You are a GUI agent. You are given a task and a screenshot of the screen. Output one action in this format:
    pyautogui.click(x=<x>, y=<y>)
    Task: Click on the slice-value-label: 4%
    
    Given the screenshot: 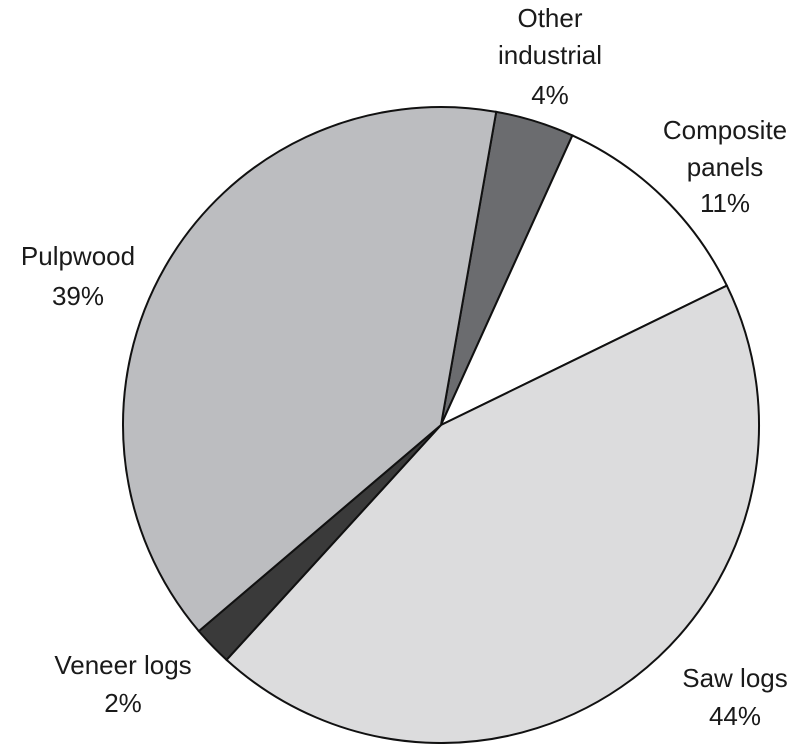 What is the action you would take?
    pyautogui.click(x=550, y=95)
    